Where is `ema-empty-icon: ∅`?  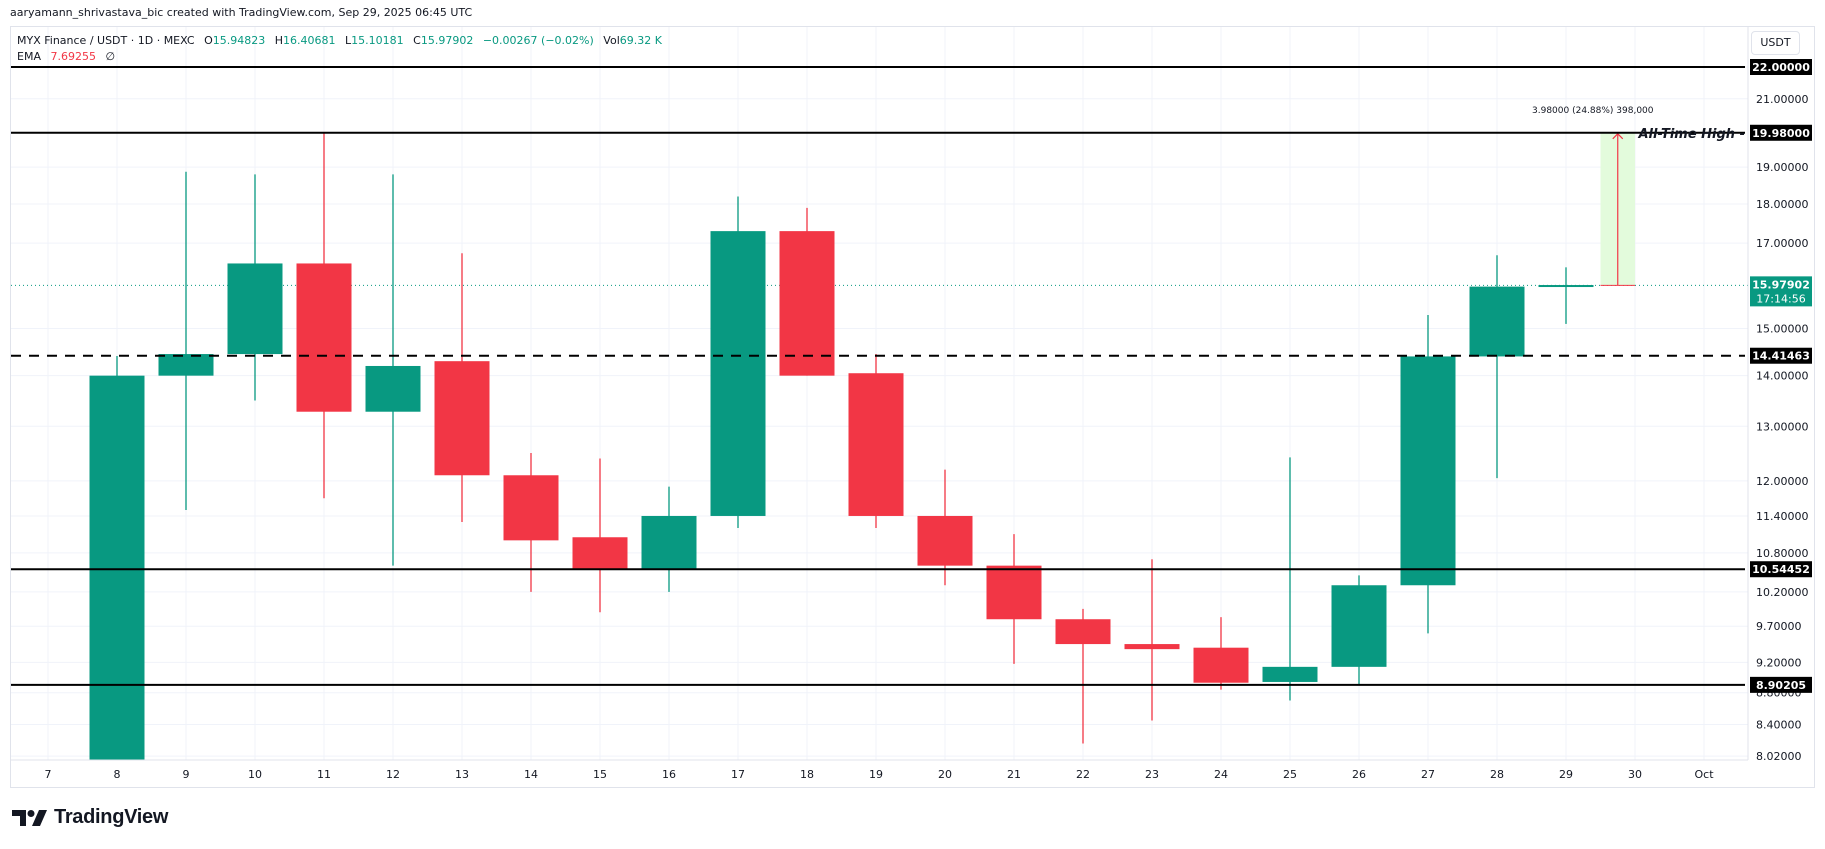 ema-empty-icon: ∅ is located at coordinates (110, 56).